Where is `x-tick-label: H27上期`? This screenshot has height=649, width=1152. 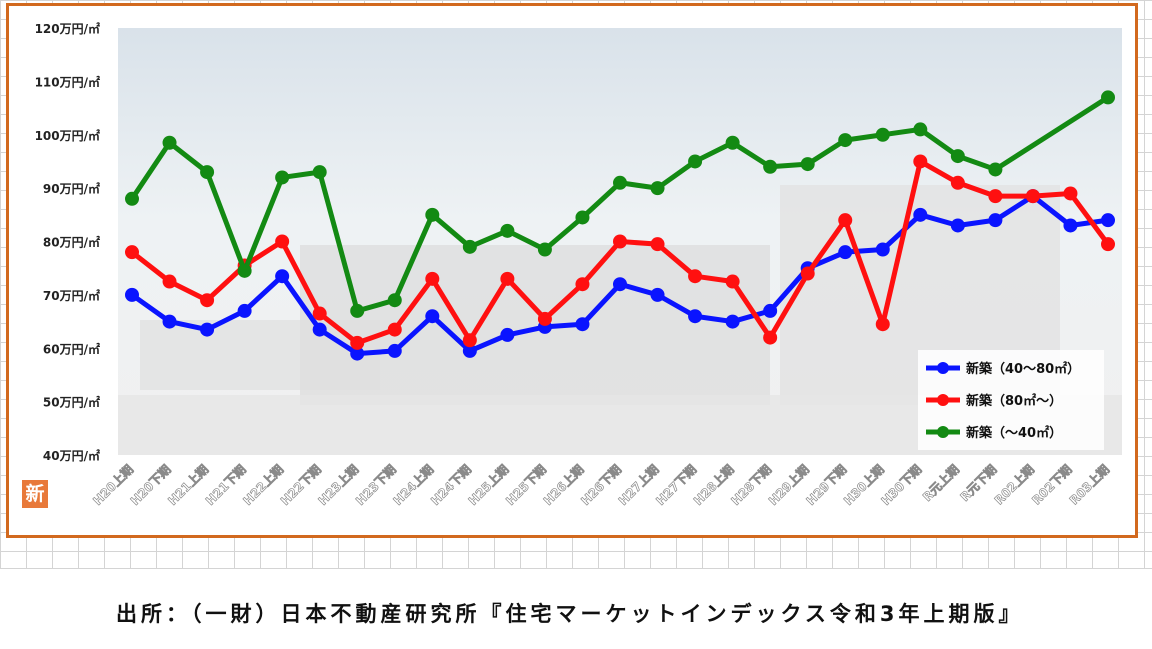
x-tick-label: H27上期 is located at coordinates (638, 485).